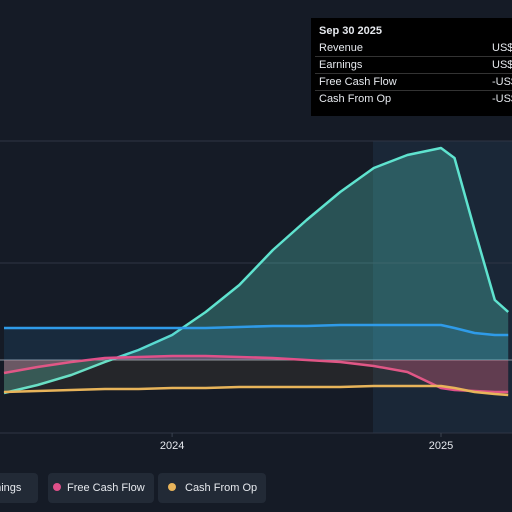 The image size is (512, 512). What do you see at coordinates (355, 99) in the screenshot?
I see `tooltip-label: Cash From Op` at bounding box center [355, 99].